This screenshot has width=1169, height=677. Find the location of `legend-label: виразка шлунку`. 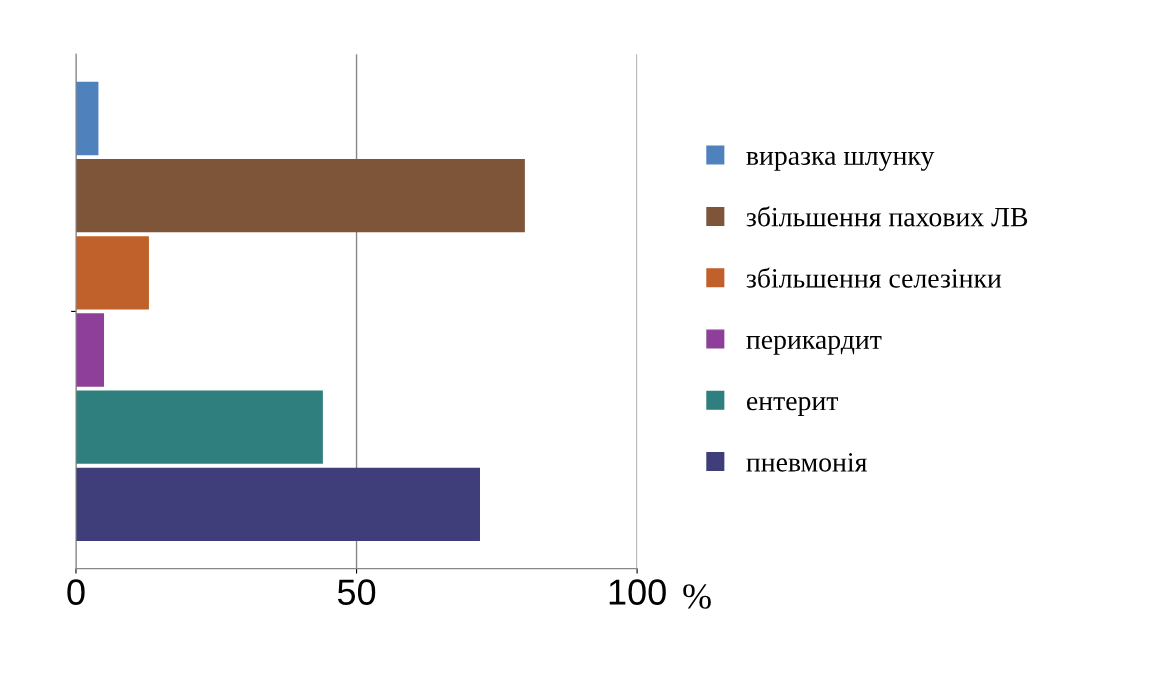

legend-label: виразка шлунку is located at coordinates (840, 161).